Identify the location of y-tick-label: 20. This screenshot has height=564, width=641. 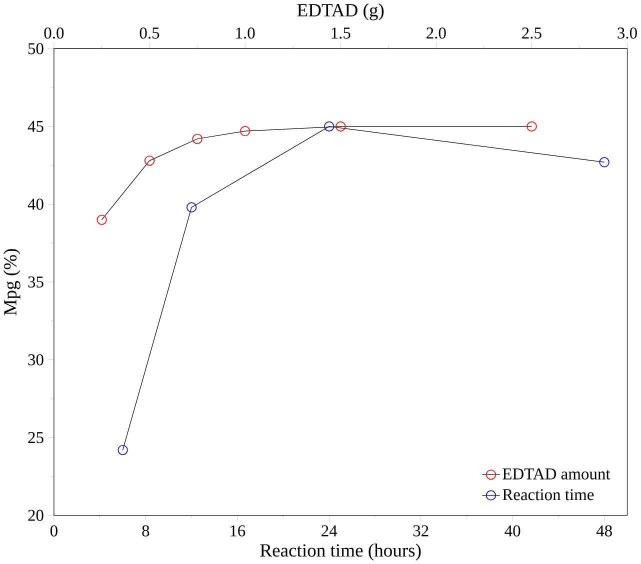
(36, 515).